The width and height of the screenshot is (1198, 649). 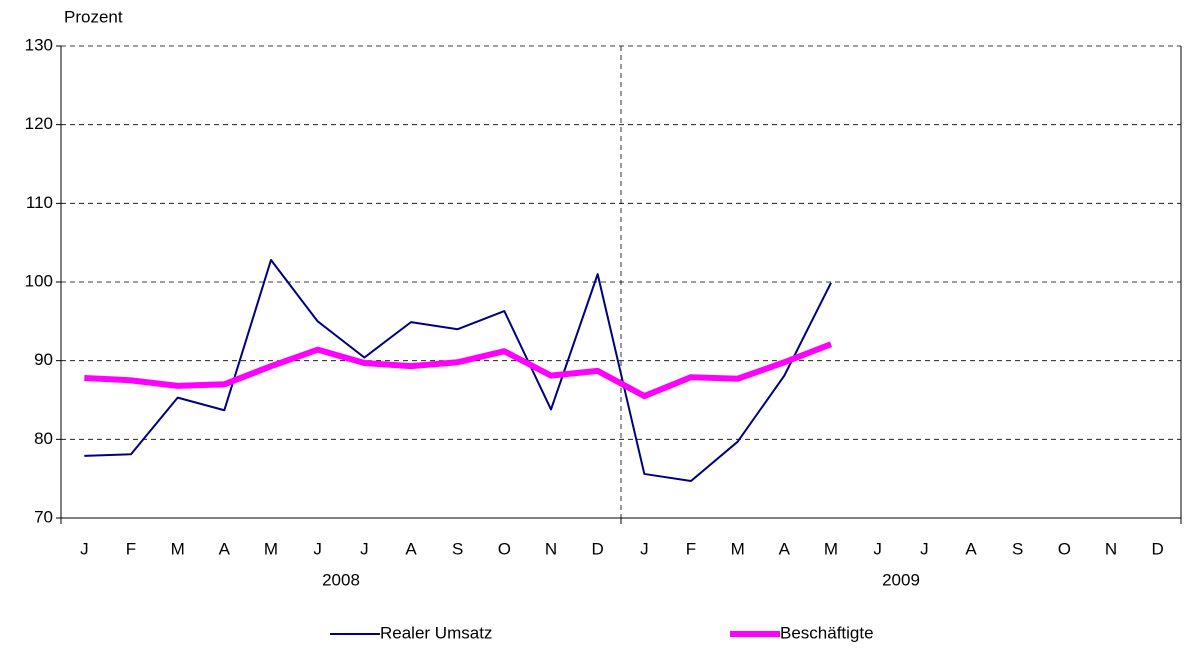 What do you see at coordinates (43, 438) in the screenshot?
I see `y-tick-label: 80` at bounding box center [43, 438].